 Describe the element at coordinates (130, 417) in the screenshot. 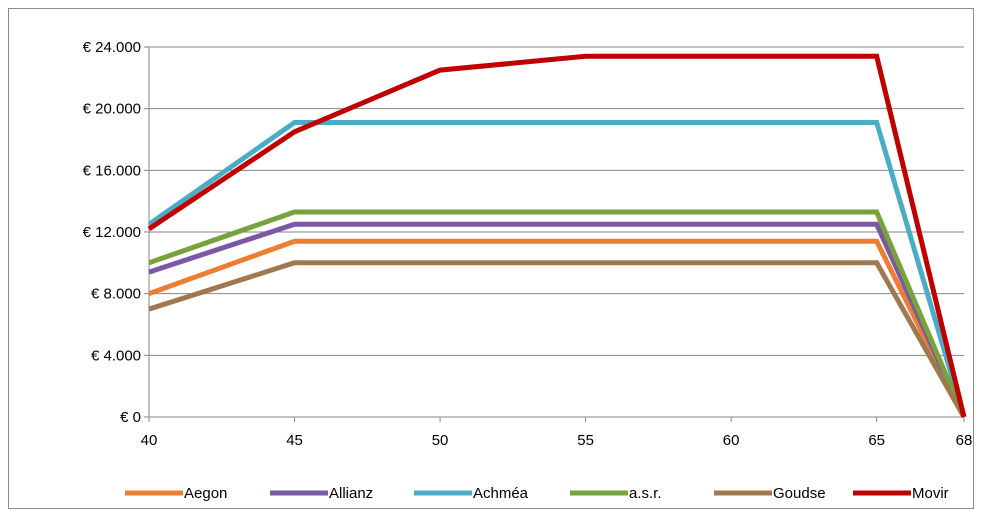

I see `y-tick-label: € 0` at that location.